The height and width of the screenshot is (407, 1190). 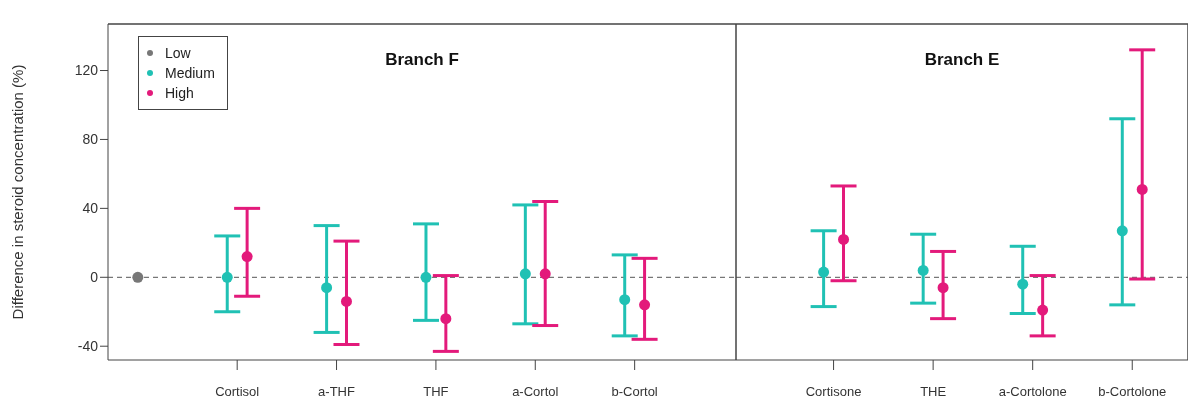 What do you see at coordinates (94, 277) in the screenshot?
I see `y-tick-label: 0` at bounding box center [94, 277].